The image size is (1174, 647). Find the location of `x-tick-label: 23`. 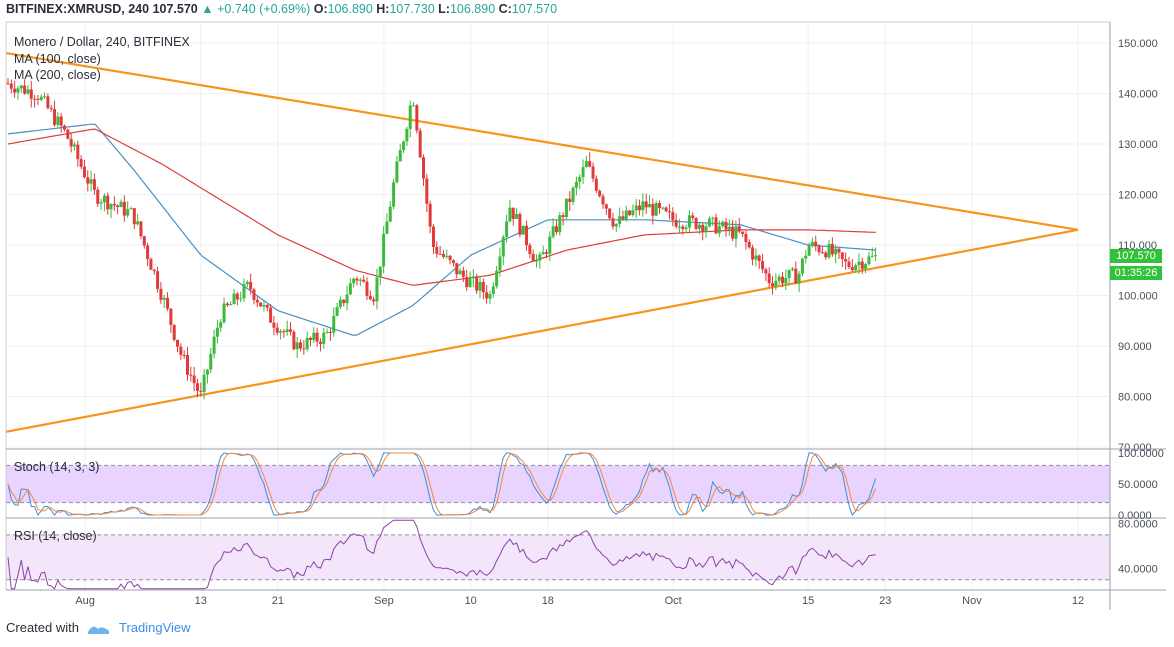

x-tick-label: 23 is located at coordinates (885, 601).